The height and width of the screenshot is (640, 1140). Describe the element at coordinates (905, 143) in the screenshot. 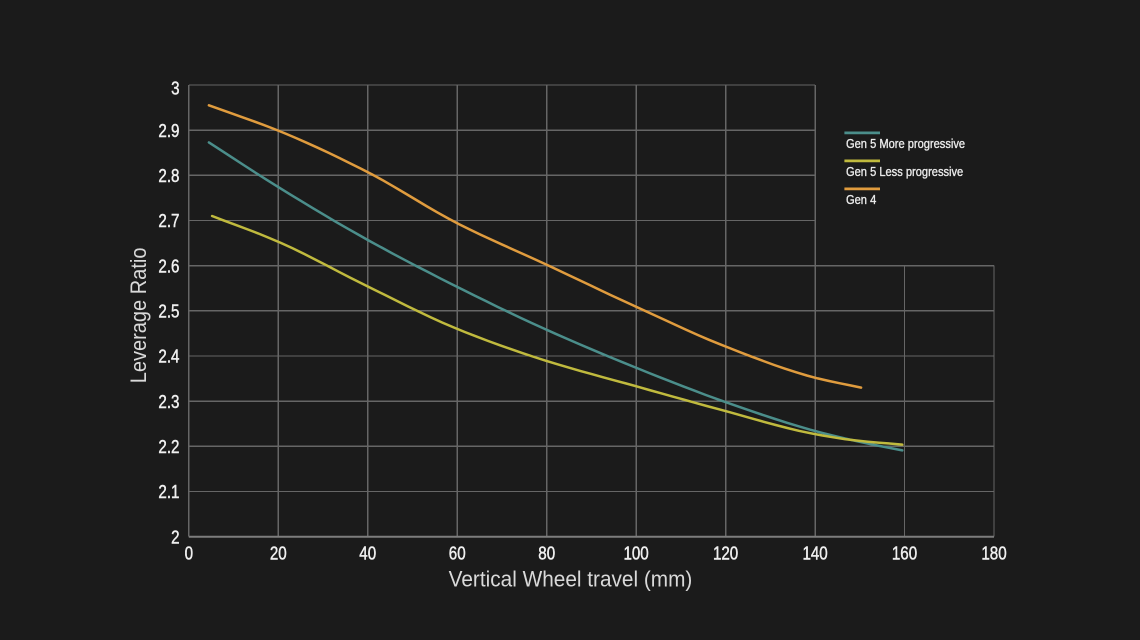

I see `svg-text: Gen 5 More progressive` at that location.